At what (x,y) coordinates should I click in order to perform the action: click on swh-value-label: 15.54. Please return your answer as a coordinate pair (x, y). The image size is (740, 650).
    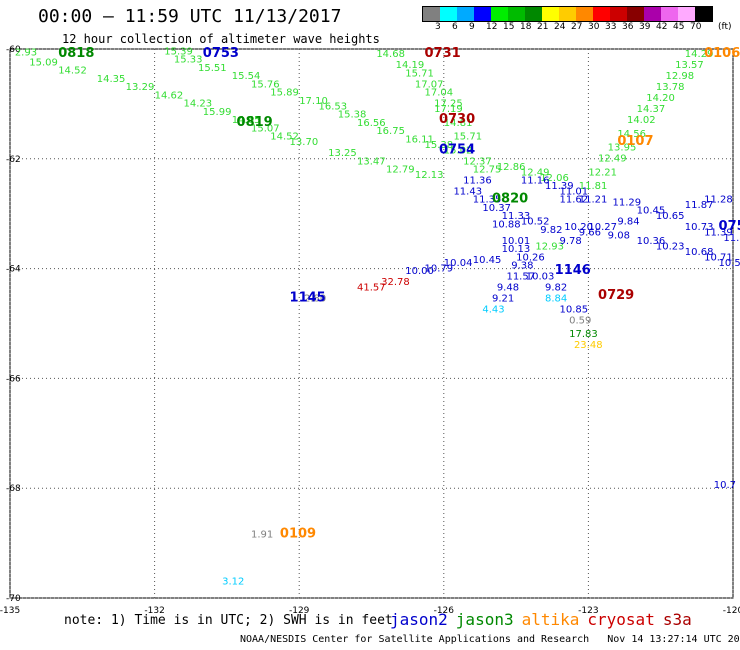
    Looking at the image, I should click on (246, 76).